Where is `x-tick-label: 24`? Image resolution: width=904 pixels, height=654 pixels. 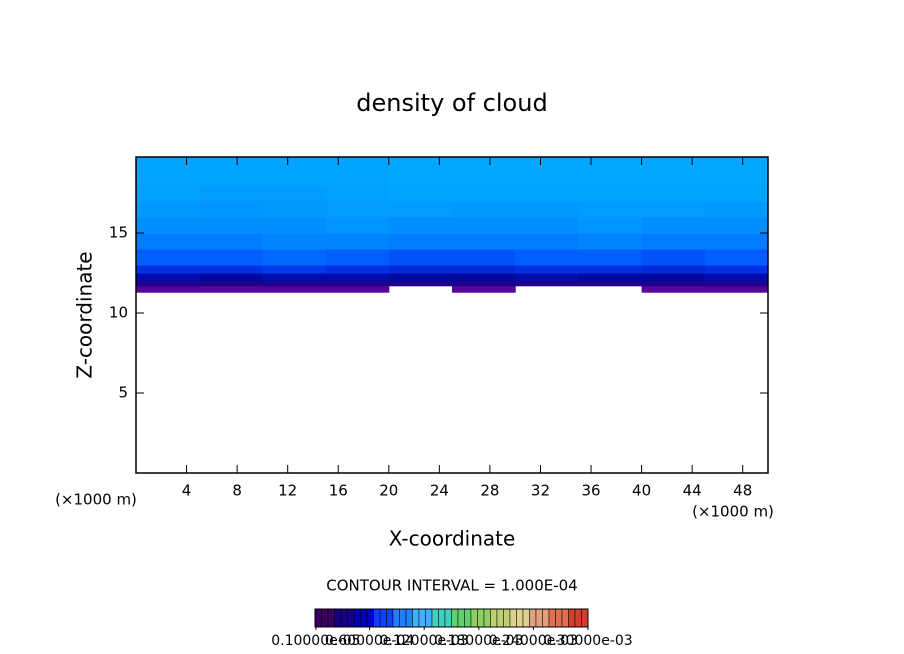
x-tick-label: 24 is located at coordinates (439, 491).